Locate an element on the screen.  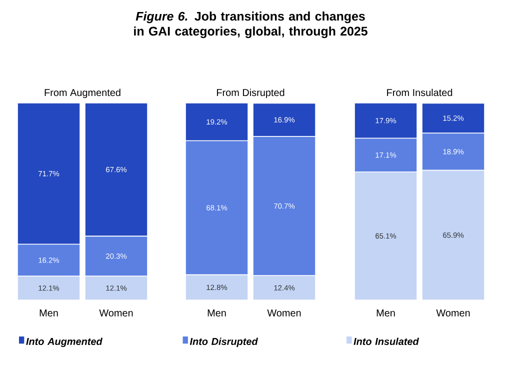
chart-subtitle: From Insulated is located at coordinates (419, 92).